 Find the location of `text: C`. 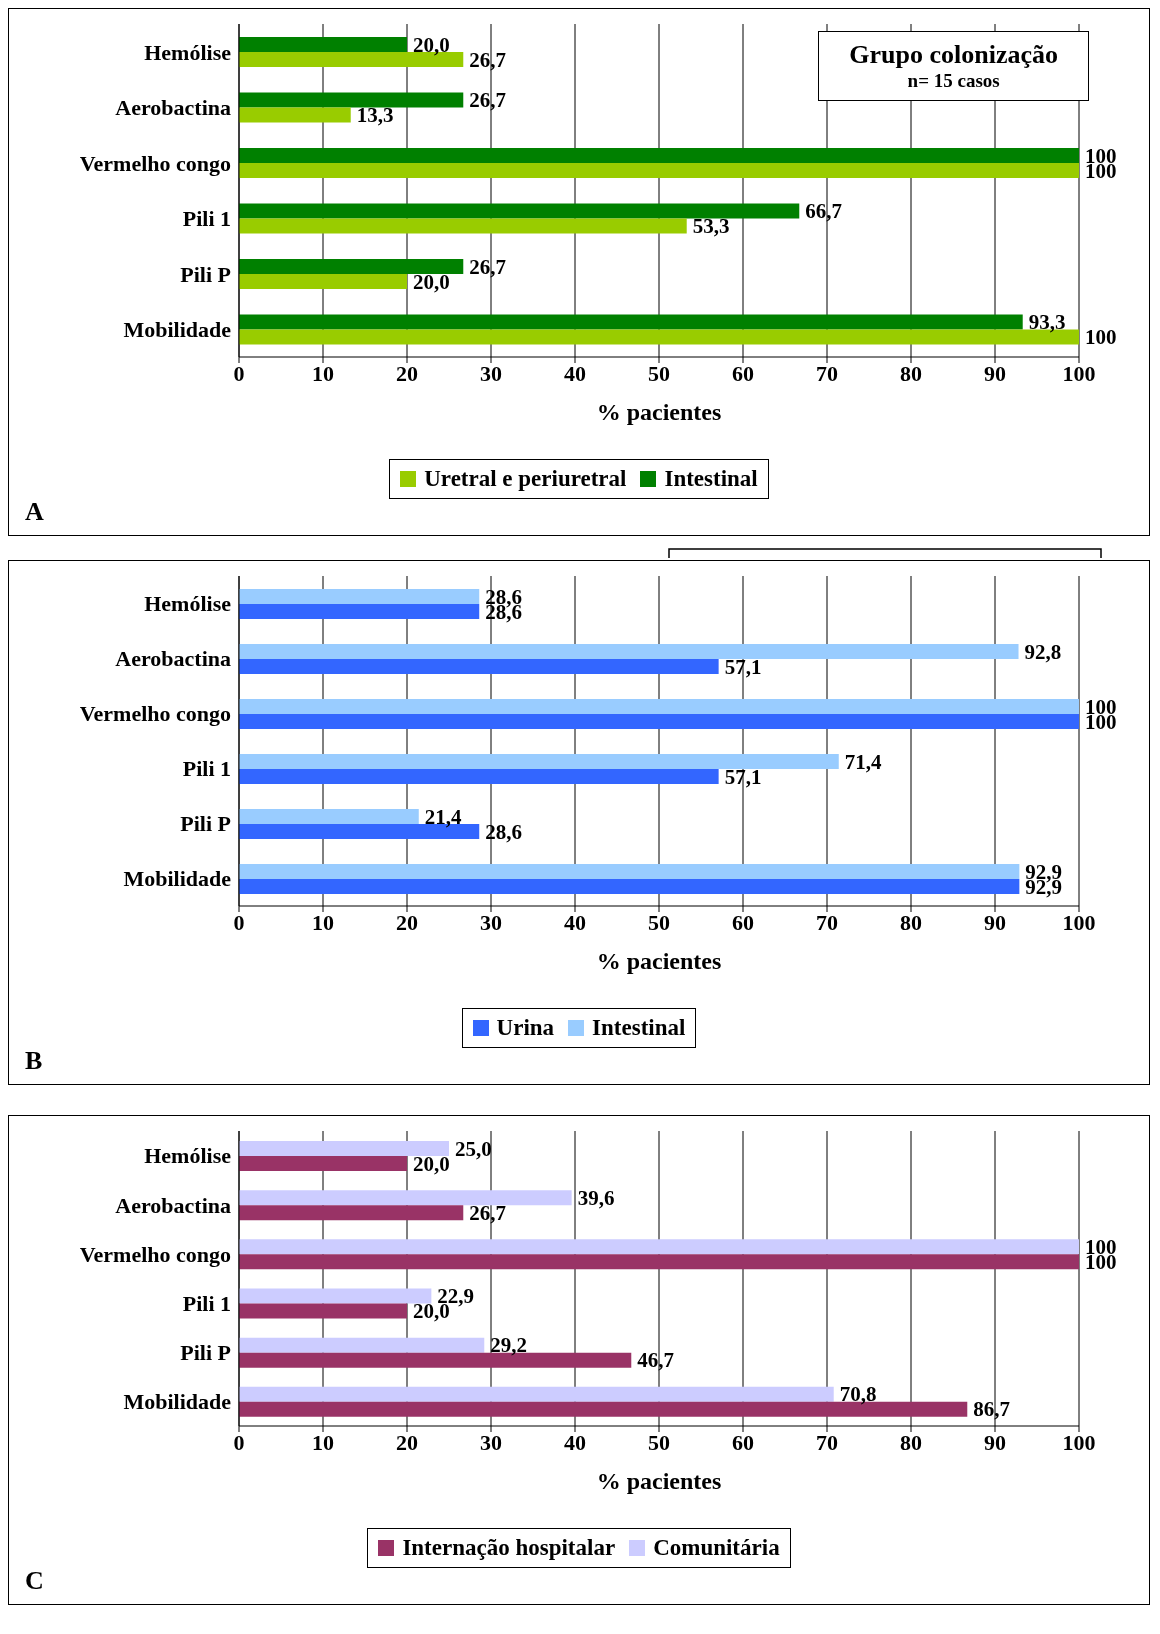

text: C is located at coordinates (34, 1581).